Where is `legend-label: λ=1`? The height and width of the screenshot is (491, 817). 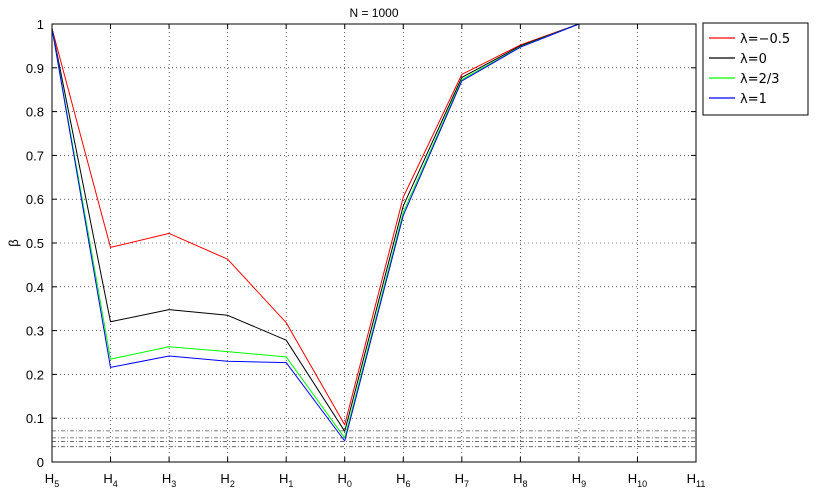
legend-label: λ=1 is located at coordinates (753, 99).